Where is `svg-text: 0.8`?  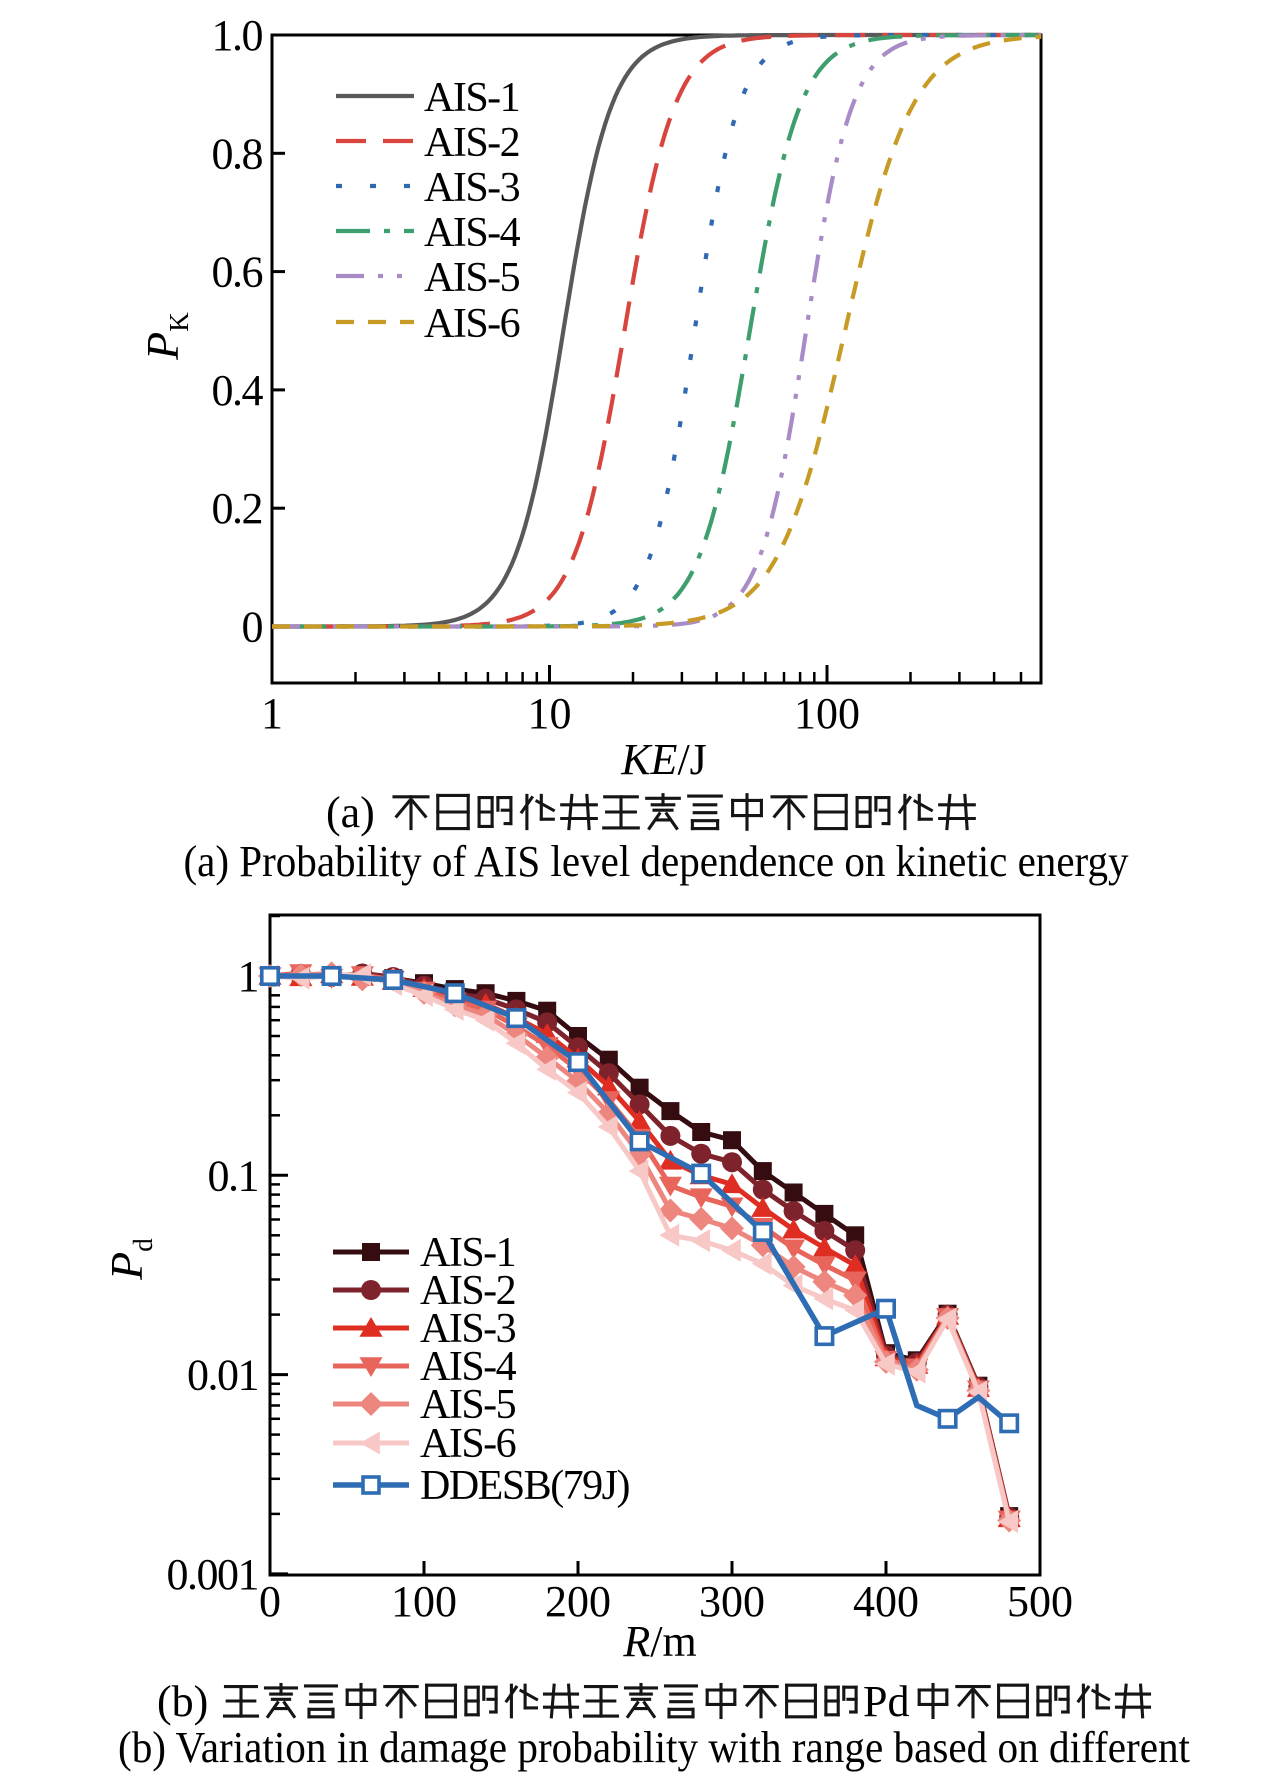 svg-text: 0.8 is located at coordinates (237, 153).